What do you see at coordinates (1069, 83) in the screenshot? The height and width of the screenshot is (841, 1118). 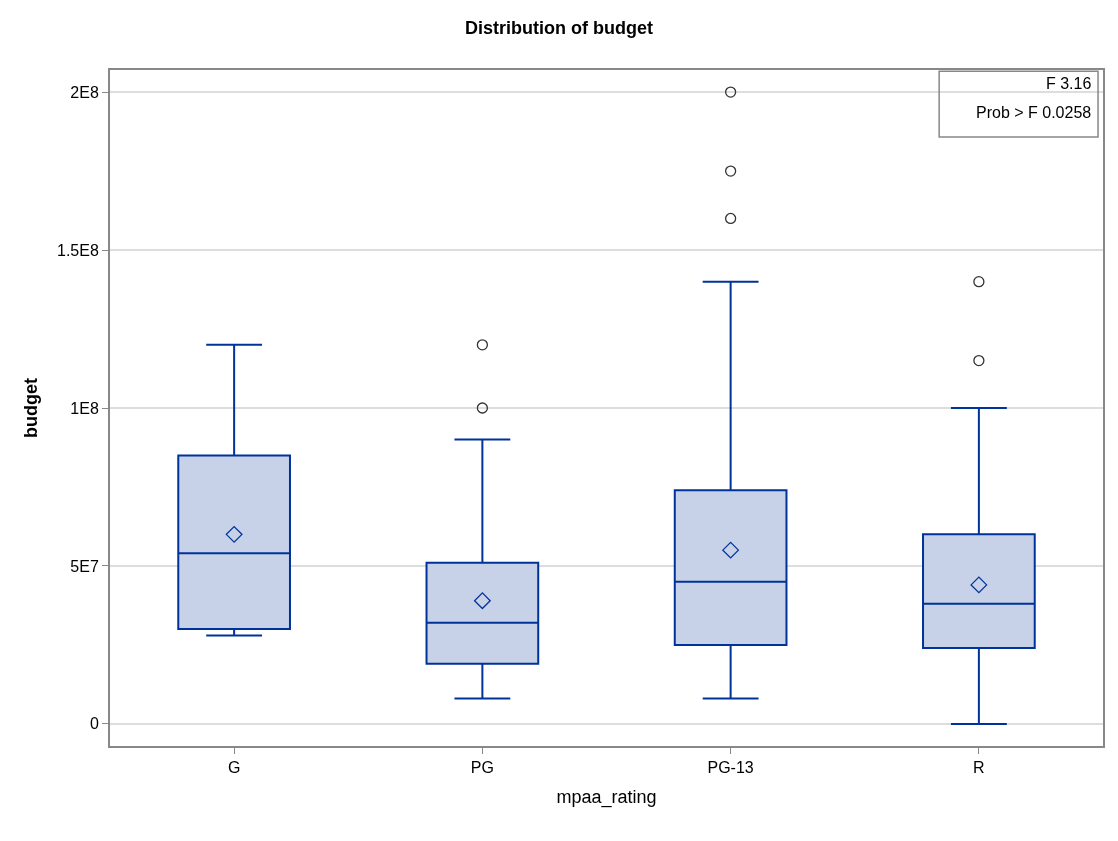 I see `annotation: F 3.16` at bounding box center [1069, 83].